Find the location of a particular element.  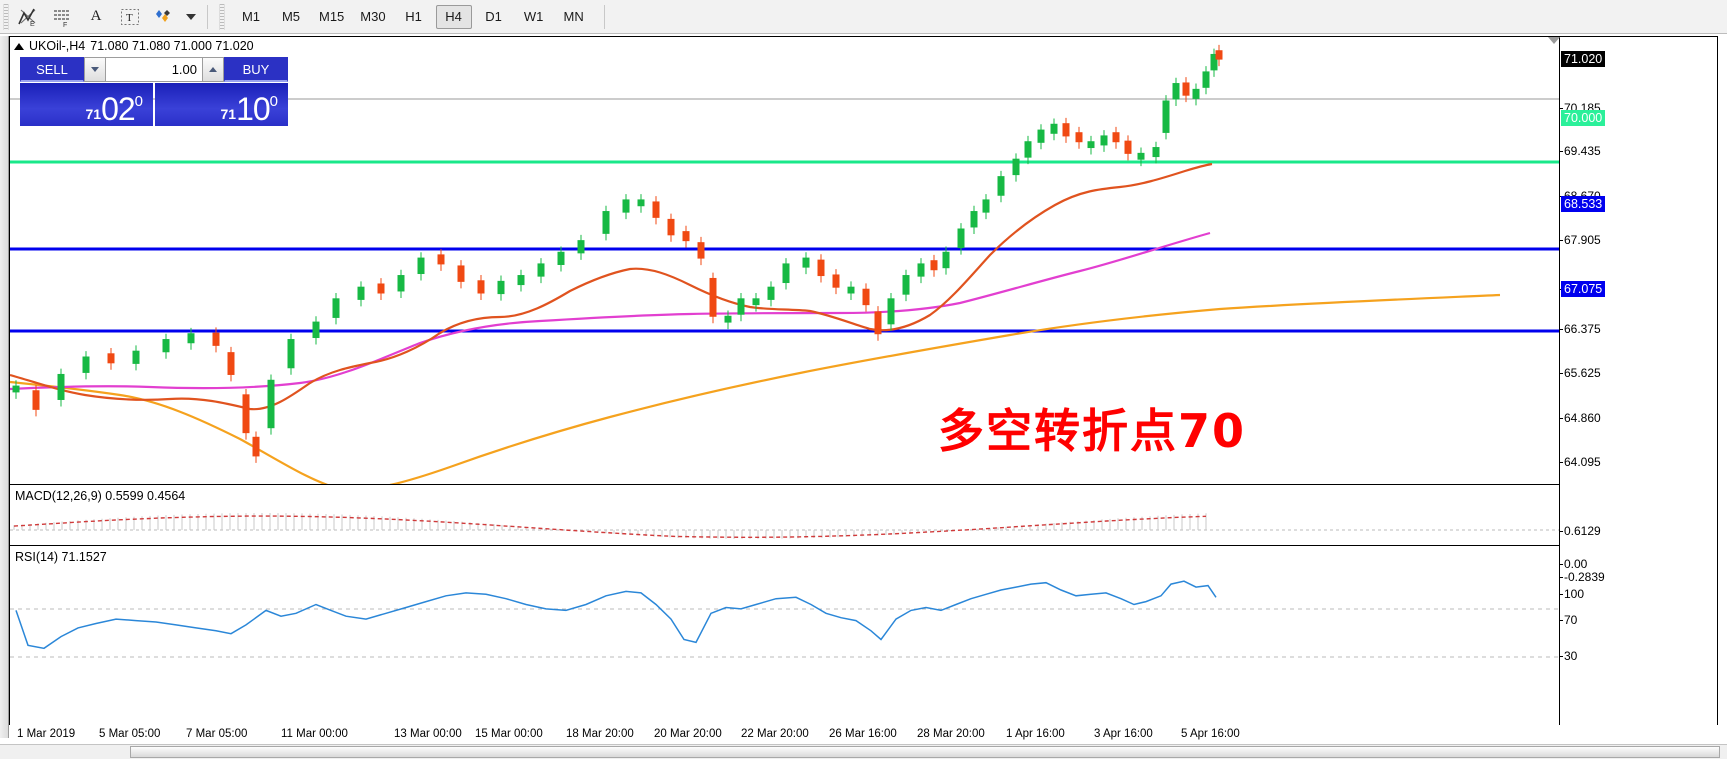

timeframe-d1: D1 is located at coordinates (493, 16).